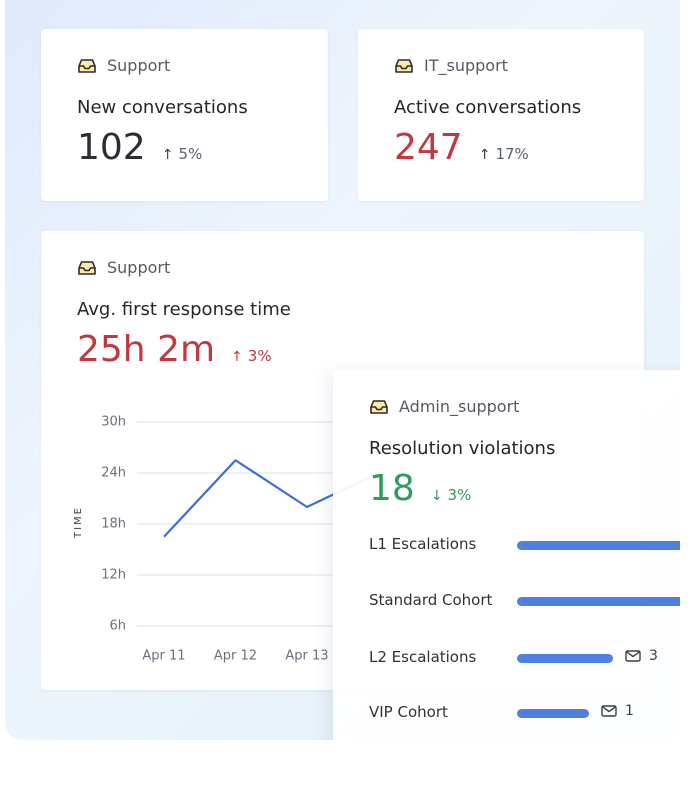 The image size is (700, 791). Describe the element at coordinates (392, 488) in the screenshot. I see `metric-value: 18` at that location.